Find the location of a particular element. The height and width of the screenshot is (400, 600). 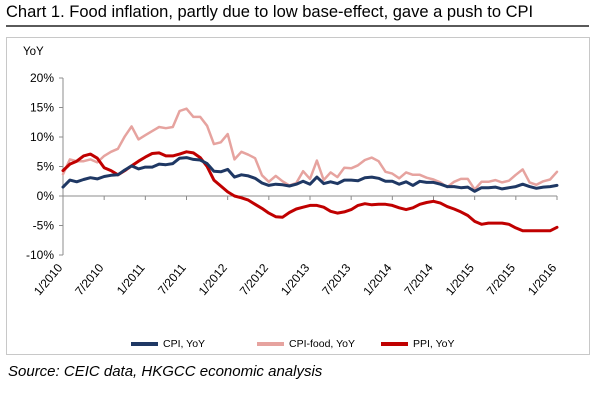

x-tick-label: 7/2012 is located at coordinates (254, 279).